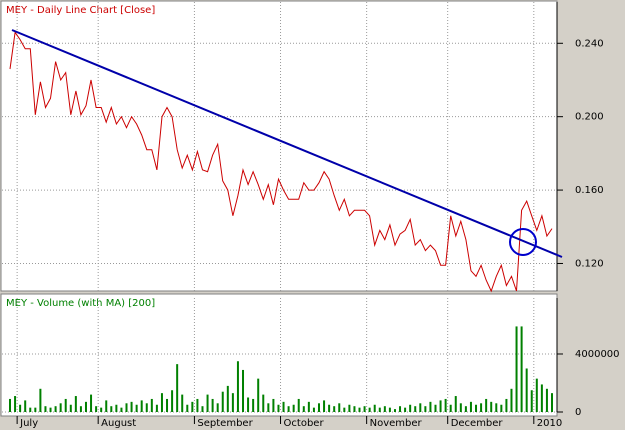 The width and height of the screenshot is (625, 430). Describe the element at coordinates (578, 412) in the screenshot. I see `y-tick-label: 0` at that location.